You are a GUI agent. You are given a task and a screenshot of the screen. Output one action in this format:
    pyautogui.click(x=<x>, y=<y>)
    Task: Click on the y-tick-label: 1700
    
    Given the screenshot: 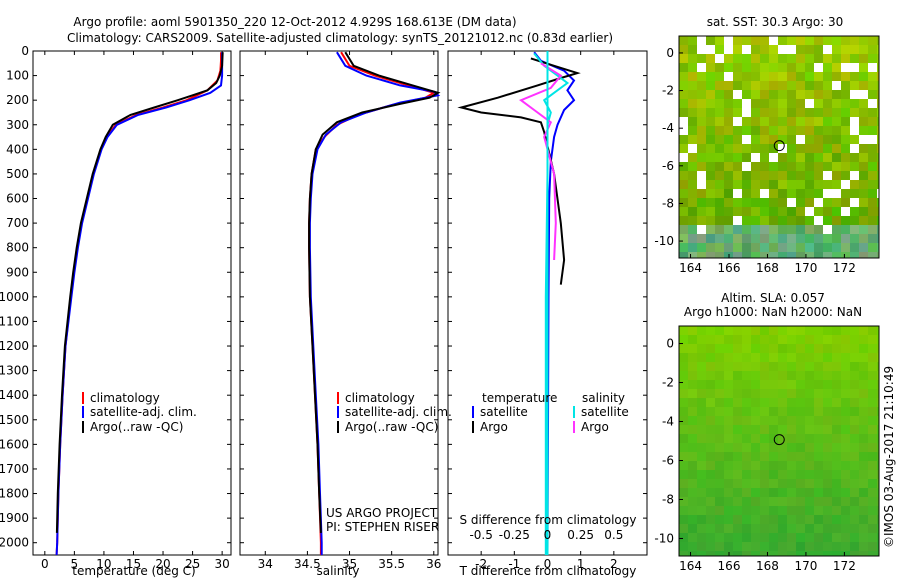 What is the action you would take?
    pyautogui.click(x=14, y=469)
    